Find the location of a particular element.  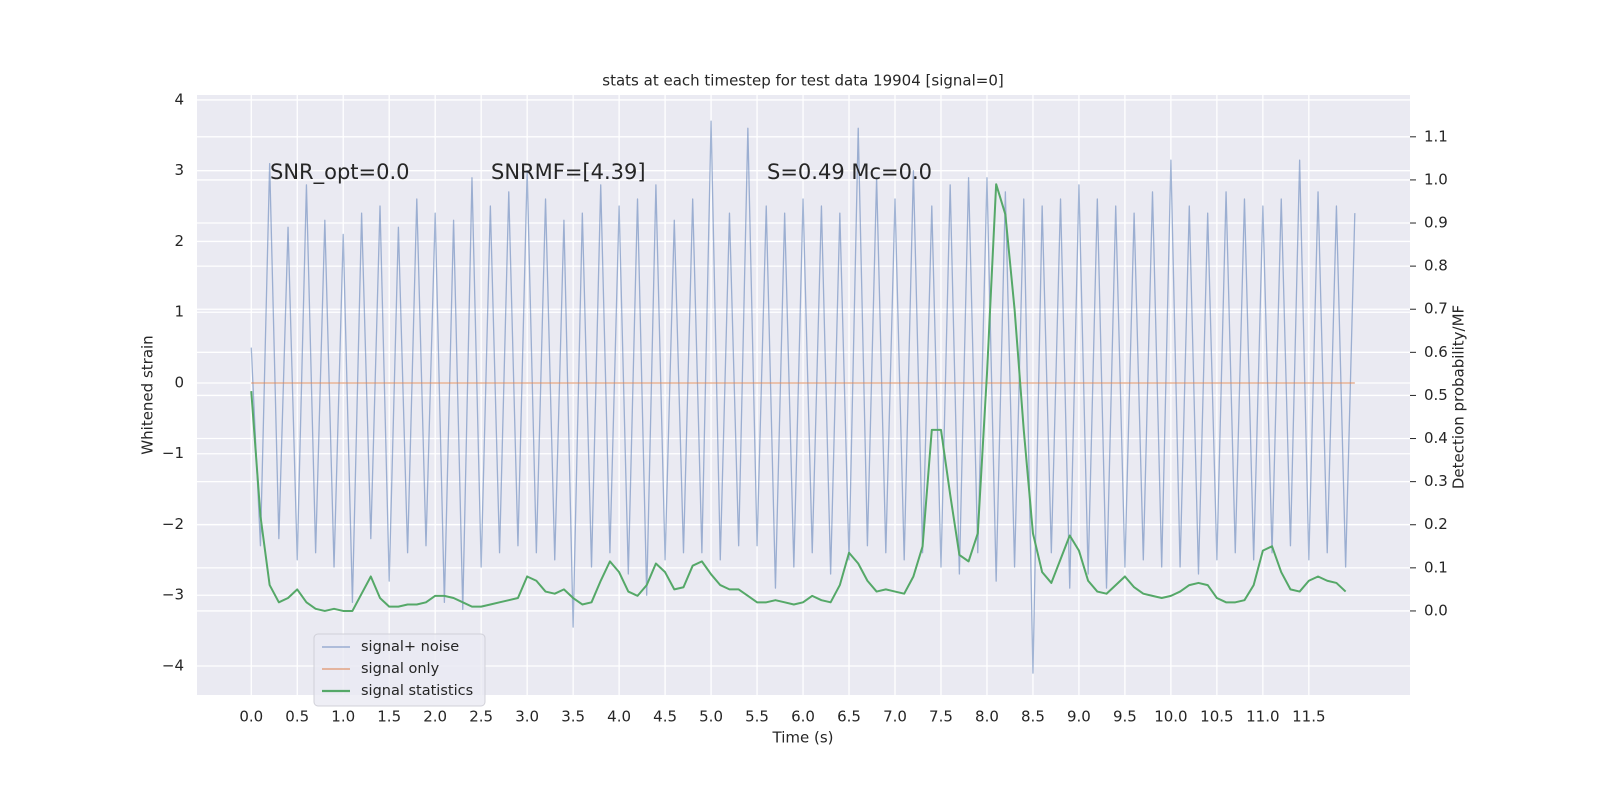

x-tick-label: 3.5 is located at coordinates (573, 717).